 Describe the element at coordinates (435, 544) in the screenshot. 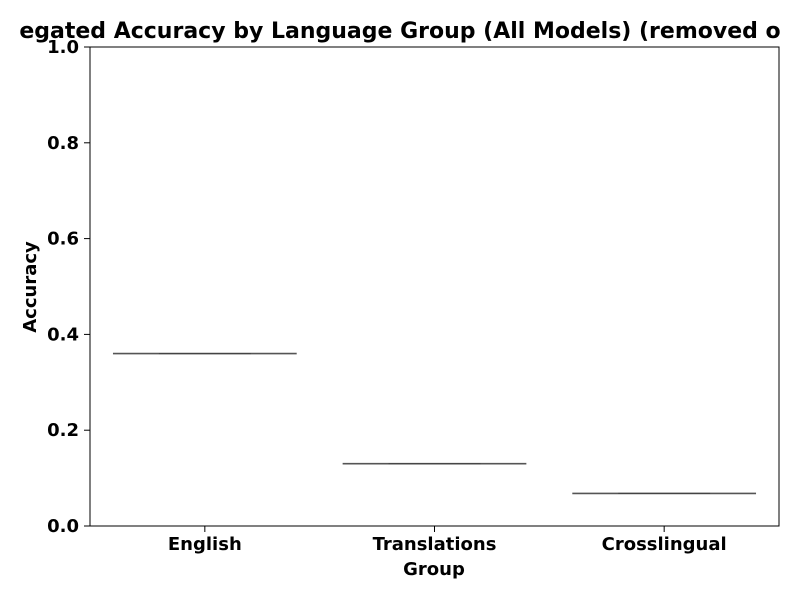

I see `x-tick-label: Translations` at that location.